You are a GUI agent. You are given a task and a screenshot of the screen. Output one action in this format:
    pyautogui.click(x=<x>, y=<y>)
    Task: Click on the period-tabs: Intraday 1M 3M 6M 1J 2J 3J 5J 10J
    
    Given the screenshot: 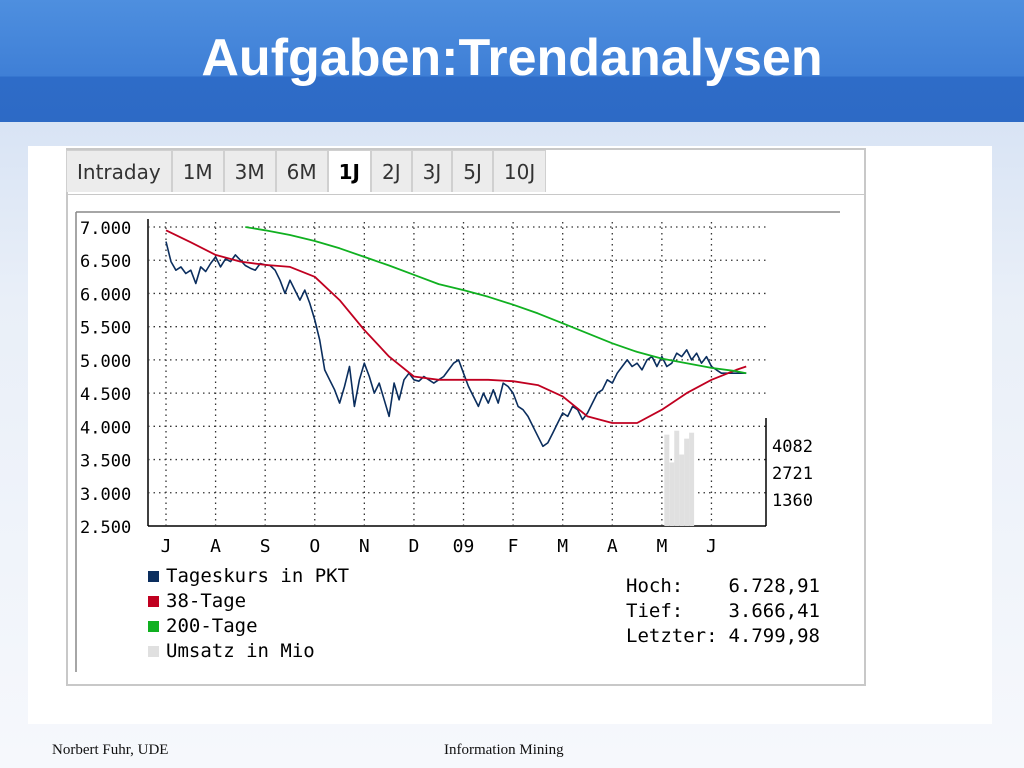 What is the action you would take?
    pyautogui.click(x=306, y=172)
    